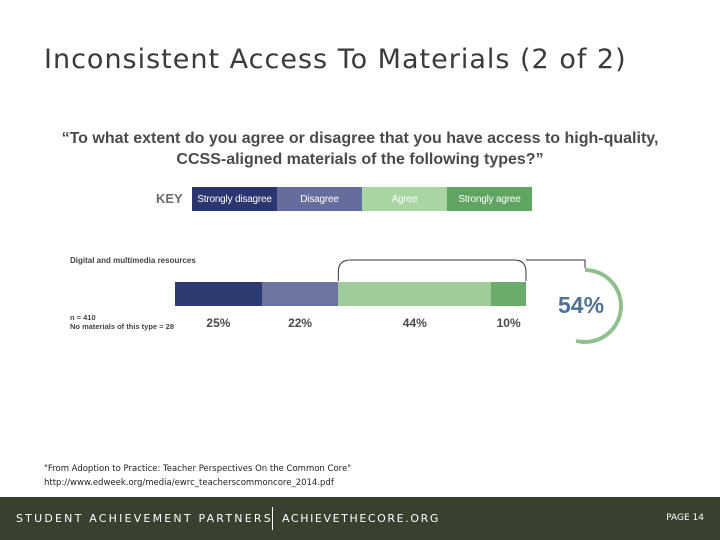 This screenshot has width=720, height=540. Describe the element at coordinates (218, 294) in the screenshot. I see `bar-segment-strongly-disagree` at that location.